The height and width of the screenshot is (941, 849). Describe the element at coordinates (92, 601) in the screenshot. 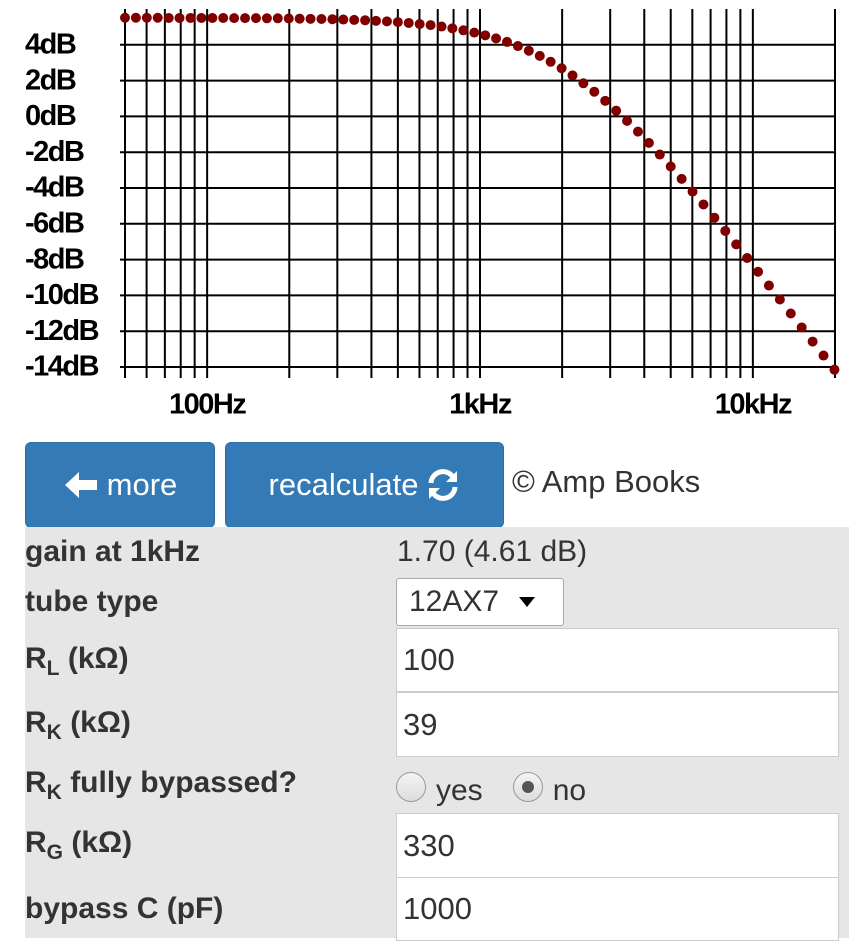

I see `label: tube type` at that location.